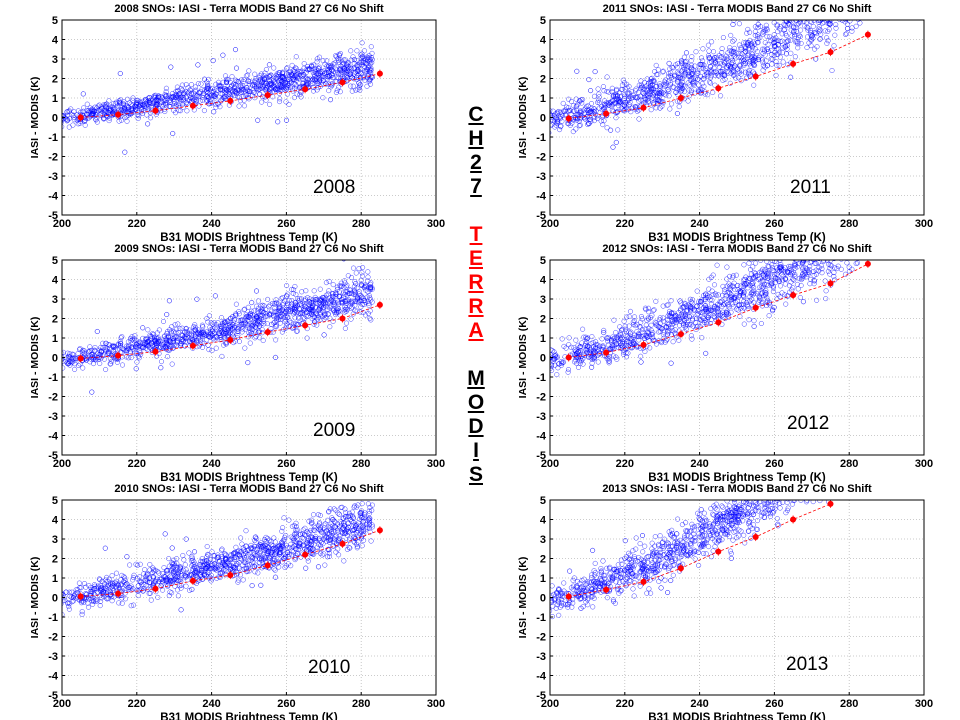  What do you see at coordinates (55, 60) in the screenshot?
I see `y-tick-label: 3` at bounding box center [55, 60].